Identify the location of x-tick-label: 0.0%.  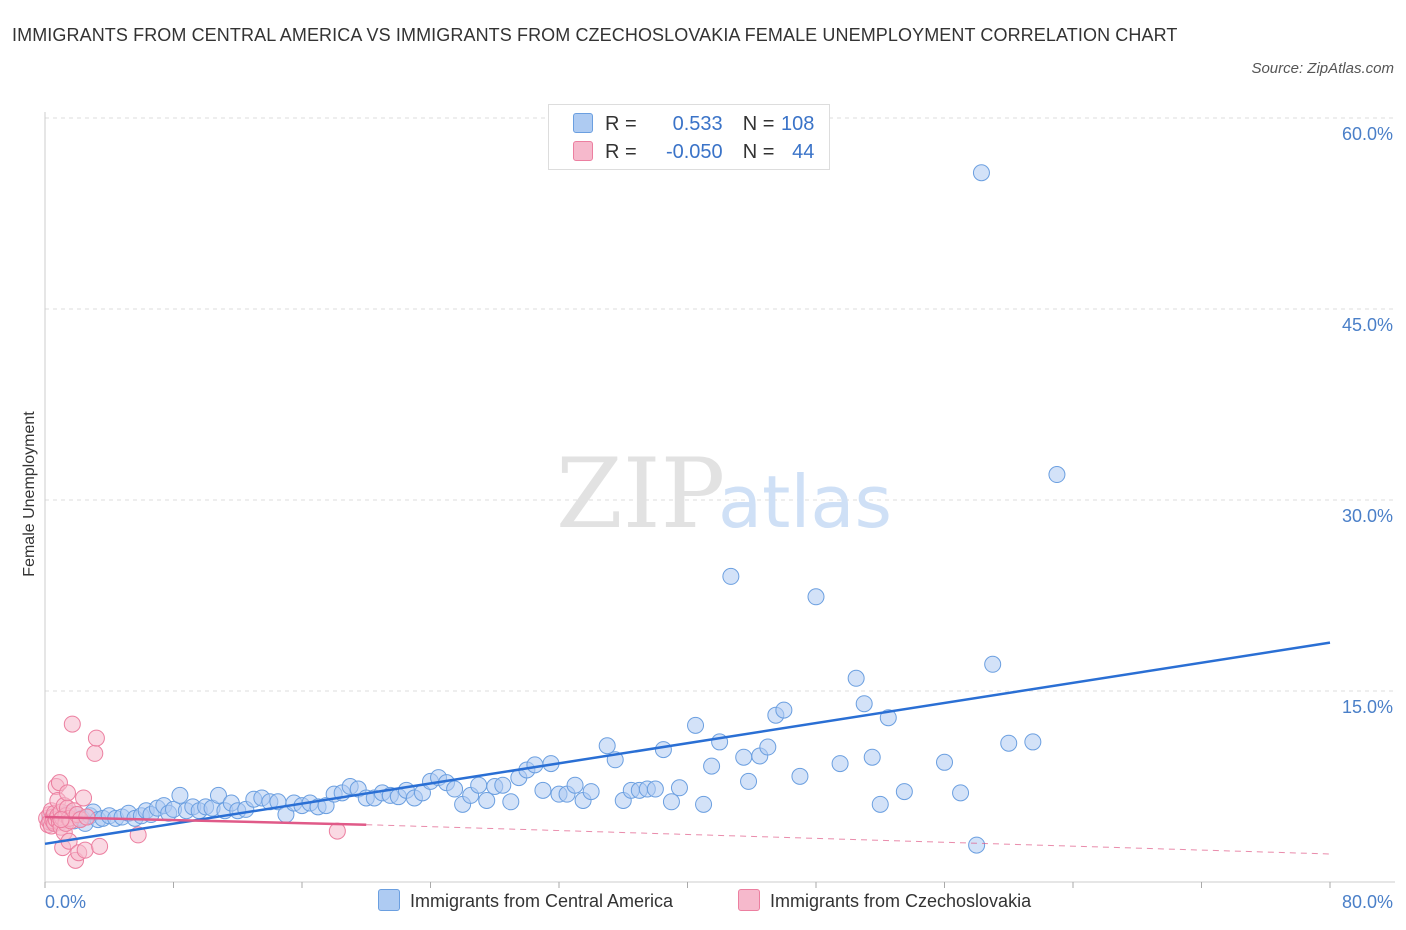
(65, 902).